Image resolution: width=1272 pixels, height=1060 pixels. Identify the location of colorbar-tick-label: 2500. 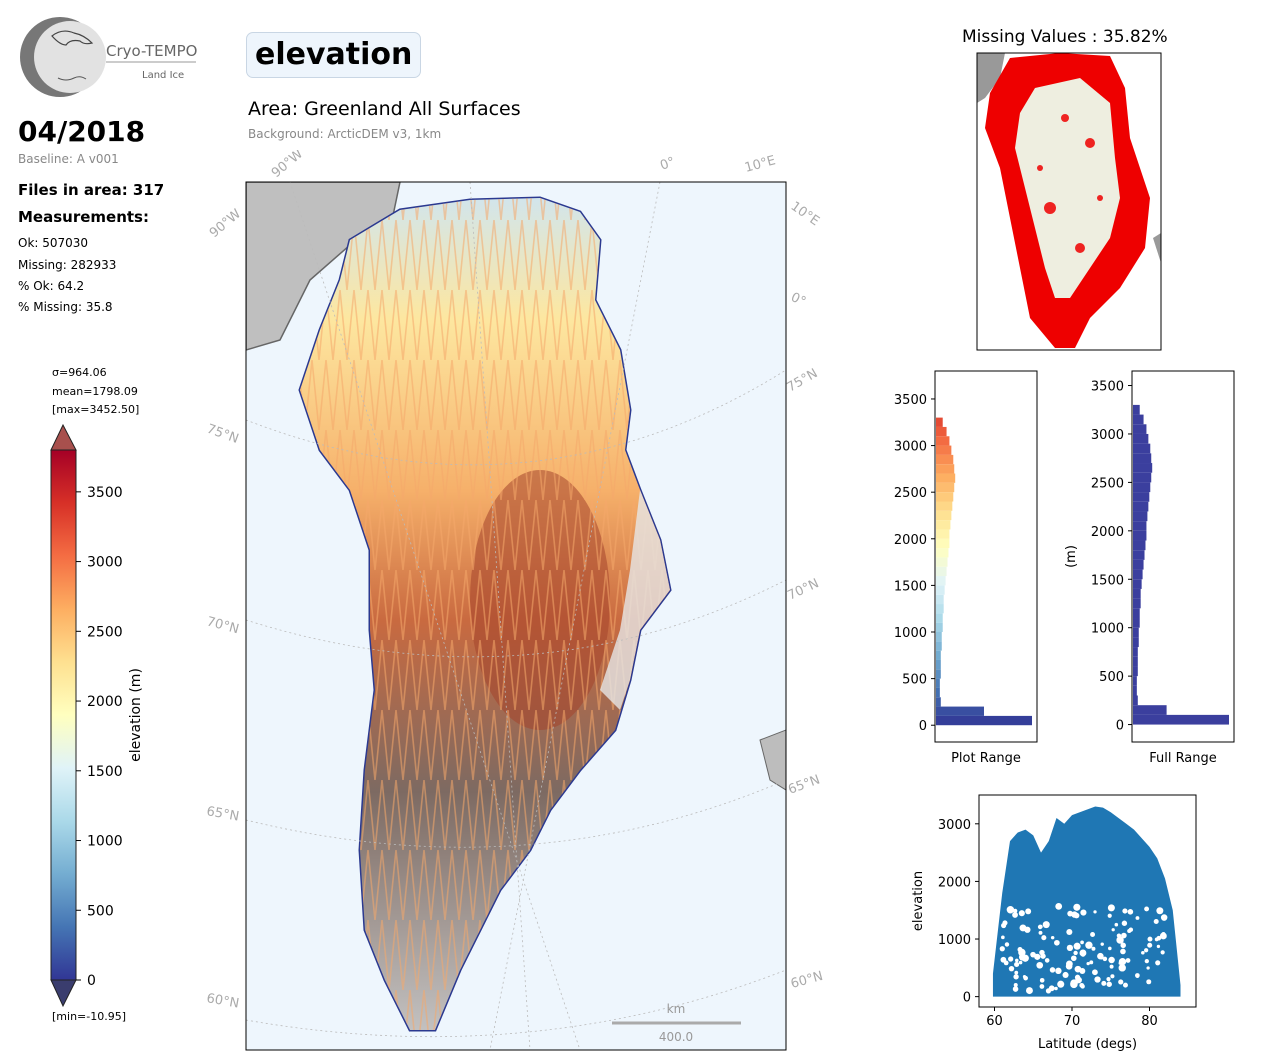
(105, 632).